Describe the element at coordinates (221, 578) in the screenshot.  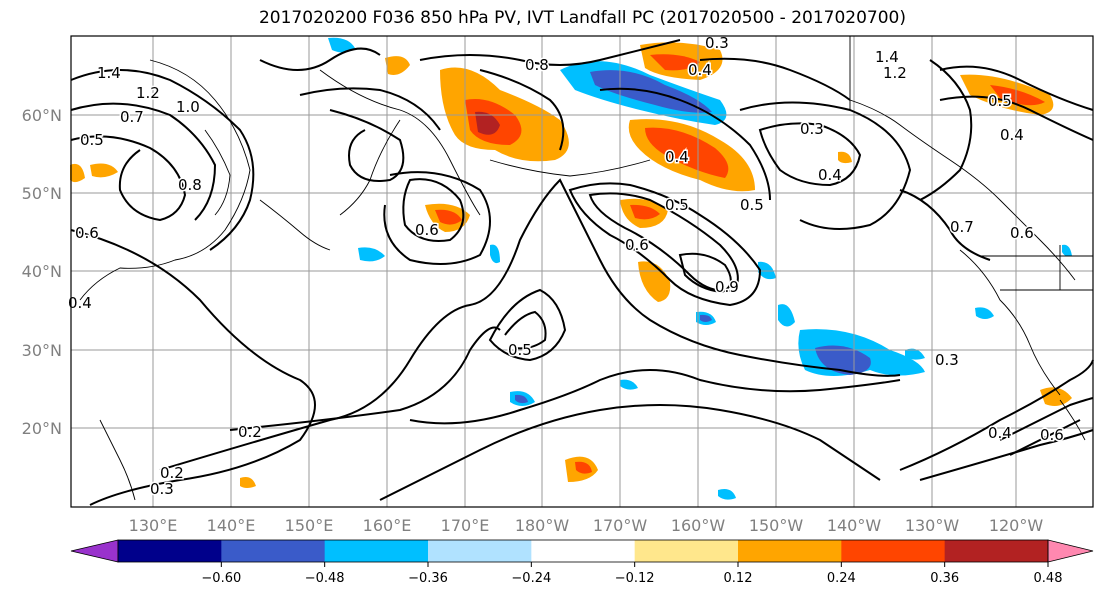
I see `colorbar-tick-label: −0.60` at that location.